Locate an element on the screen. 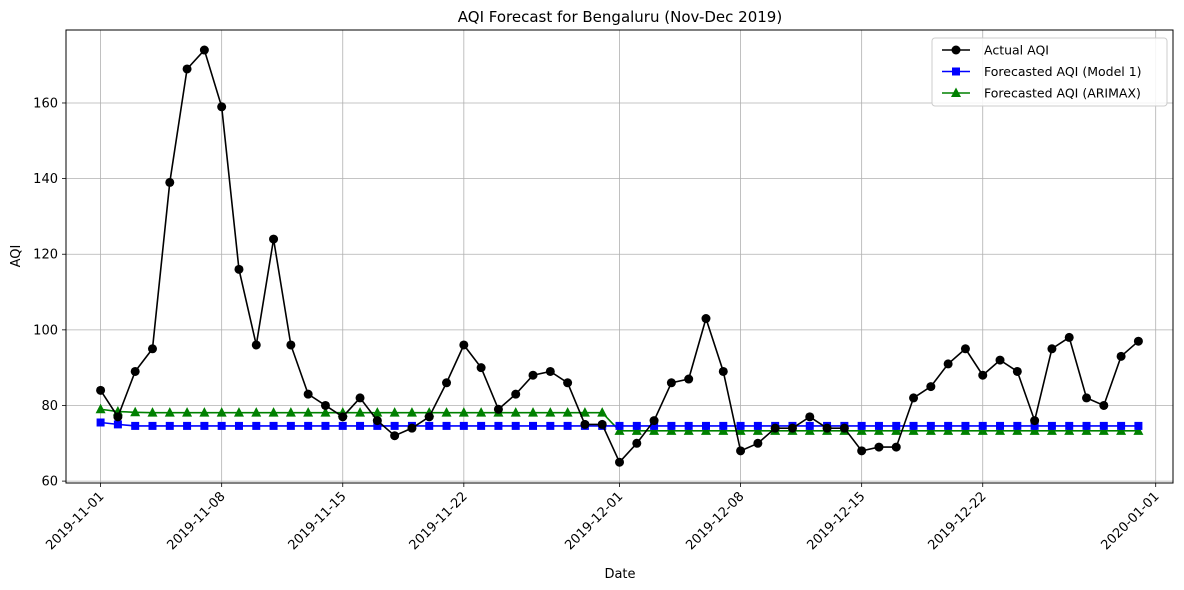 This screenshot has height=590, width=1184. legend-item: Forecasted AQI (Model 1) is located at coordinates (1042, 71).